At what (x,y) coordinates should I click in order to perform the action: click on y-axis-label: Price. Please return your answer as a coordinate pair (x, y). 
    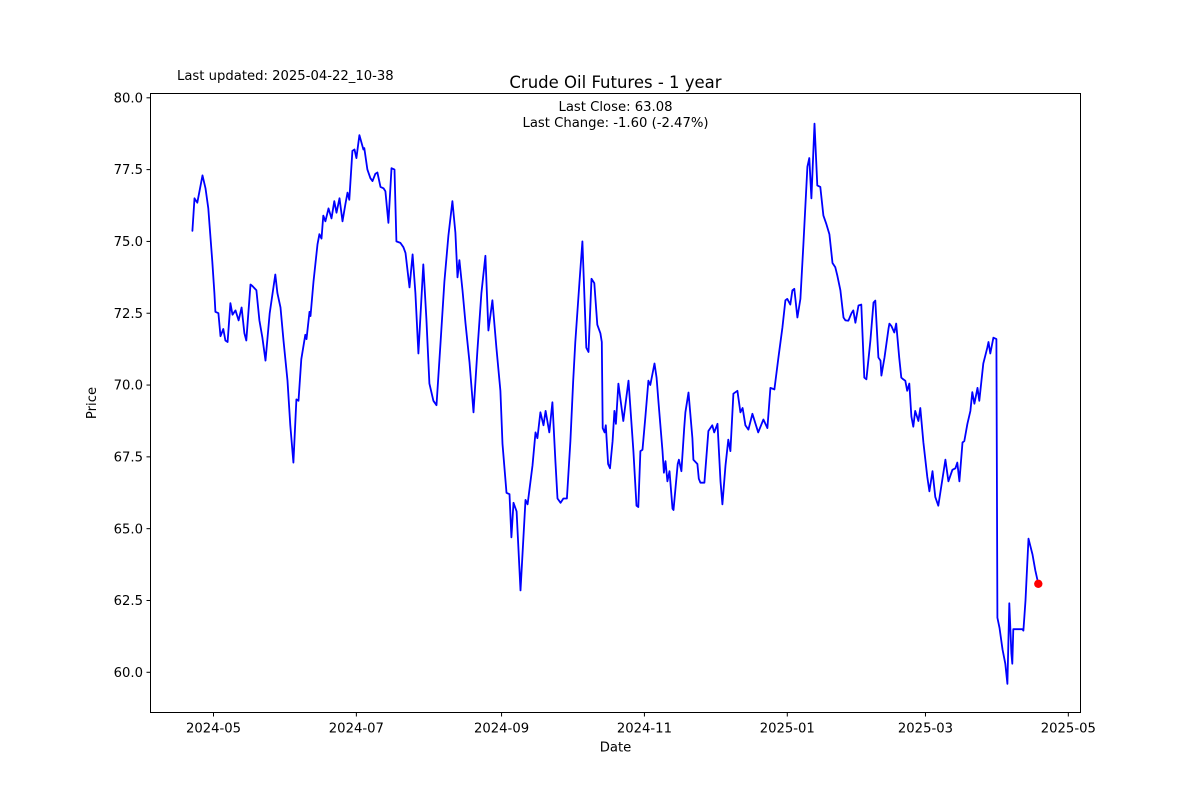
    Looking at the image, I should click on (92, 403).